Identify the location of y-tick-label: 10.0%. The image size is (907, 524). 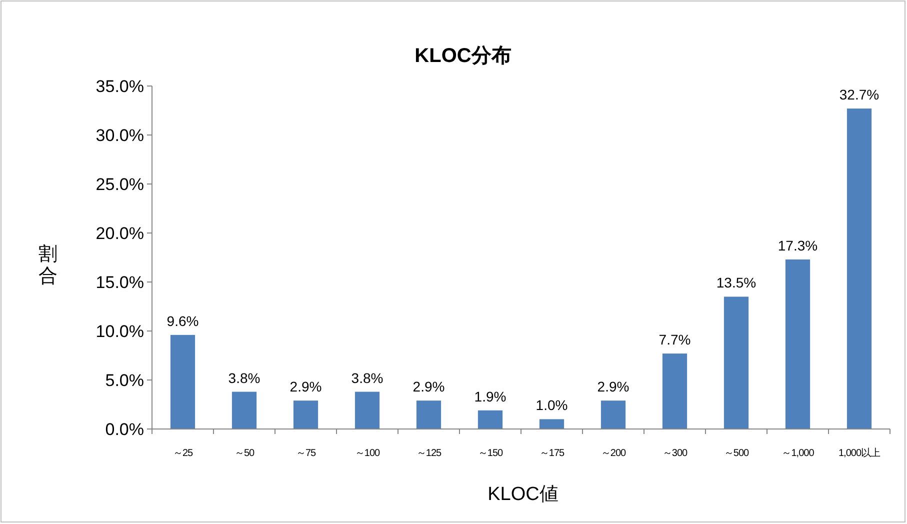
(120, 331).